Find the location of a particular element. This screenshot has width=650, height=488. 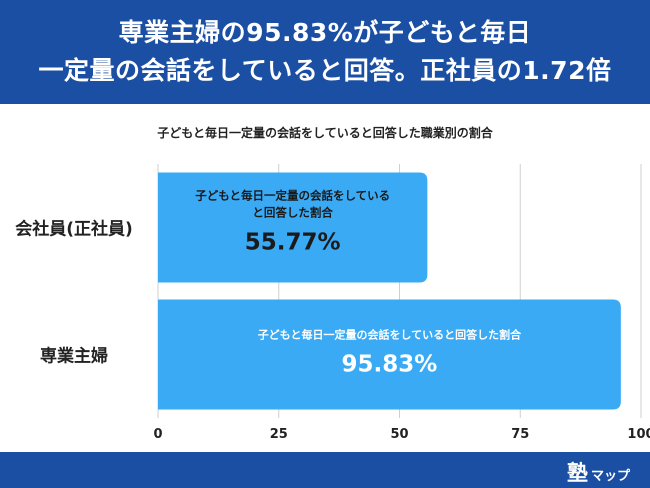

x-tick-label-75: 75 is located at coordinates (520, 434).